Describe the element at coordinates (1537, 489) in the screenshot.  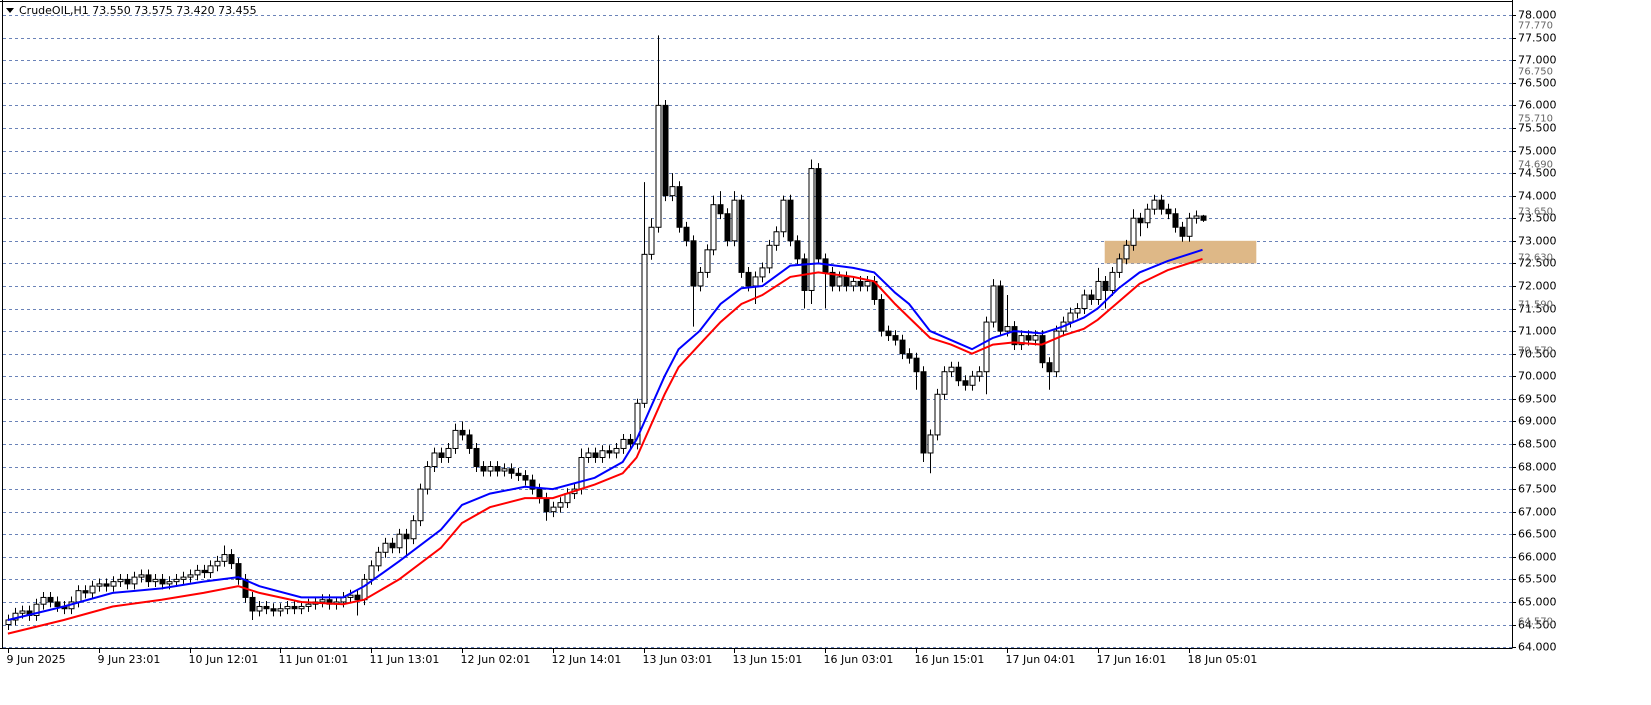
I see `y-tick-label: 67.500` at that location.